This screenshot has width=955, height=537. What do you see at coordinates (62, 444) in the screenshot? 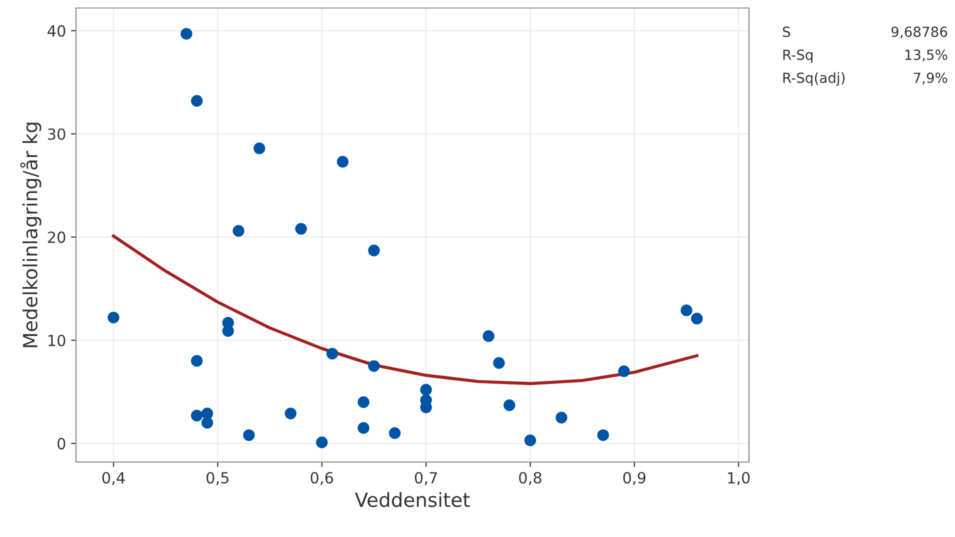
I see `y-tick-label: 0` at bounding box center [62, 444].